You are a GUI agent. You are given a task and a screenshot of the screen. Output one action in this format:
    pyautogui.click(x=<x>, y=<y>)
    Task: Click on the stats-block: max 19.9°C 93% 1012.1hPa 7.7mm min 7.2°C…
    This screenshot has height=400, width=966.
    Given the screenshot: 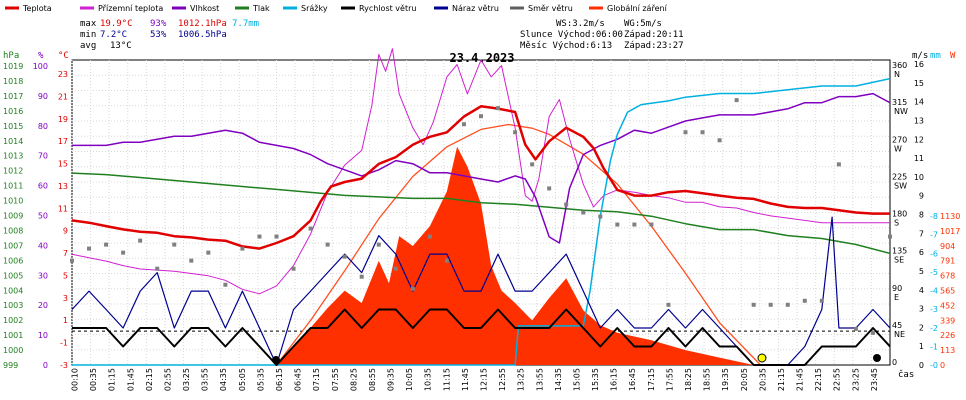 What is the action you would take?
    pyautogui.click(x=169, y=35)
    